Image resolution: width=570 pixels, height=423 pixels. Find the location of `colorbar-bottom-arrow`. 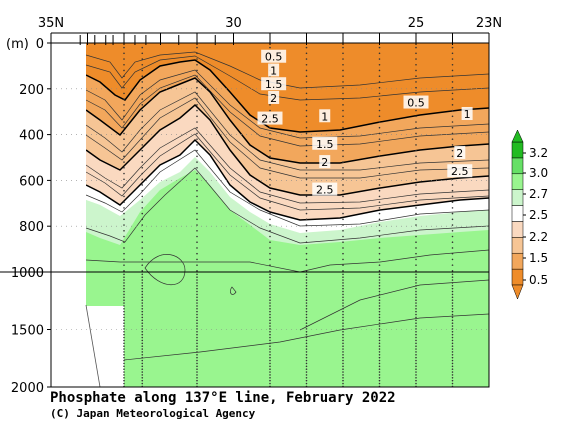

colorbar-bottom-arrow is located at coordinates (517, 292).